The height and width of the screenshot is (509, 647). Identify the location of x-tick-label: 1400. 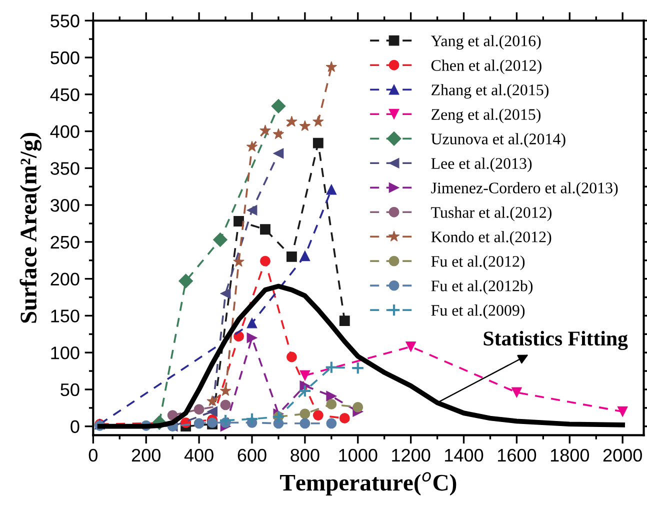
(464, 455).